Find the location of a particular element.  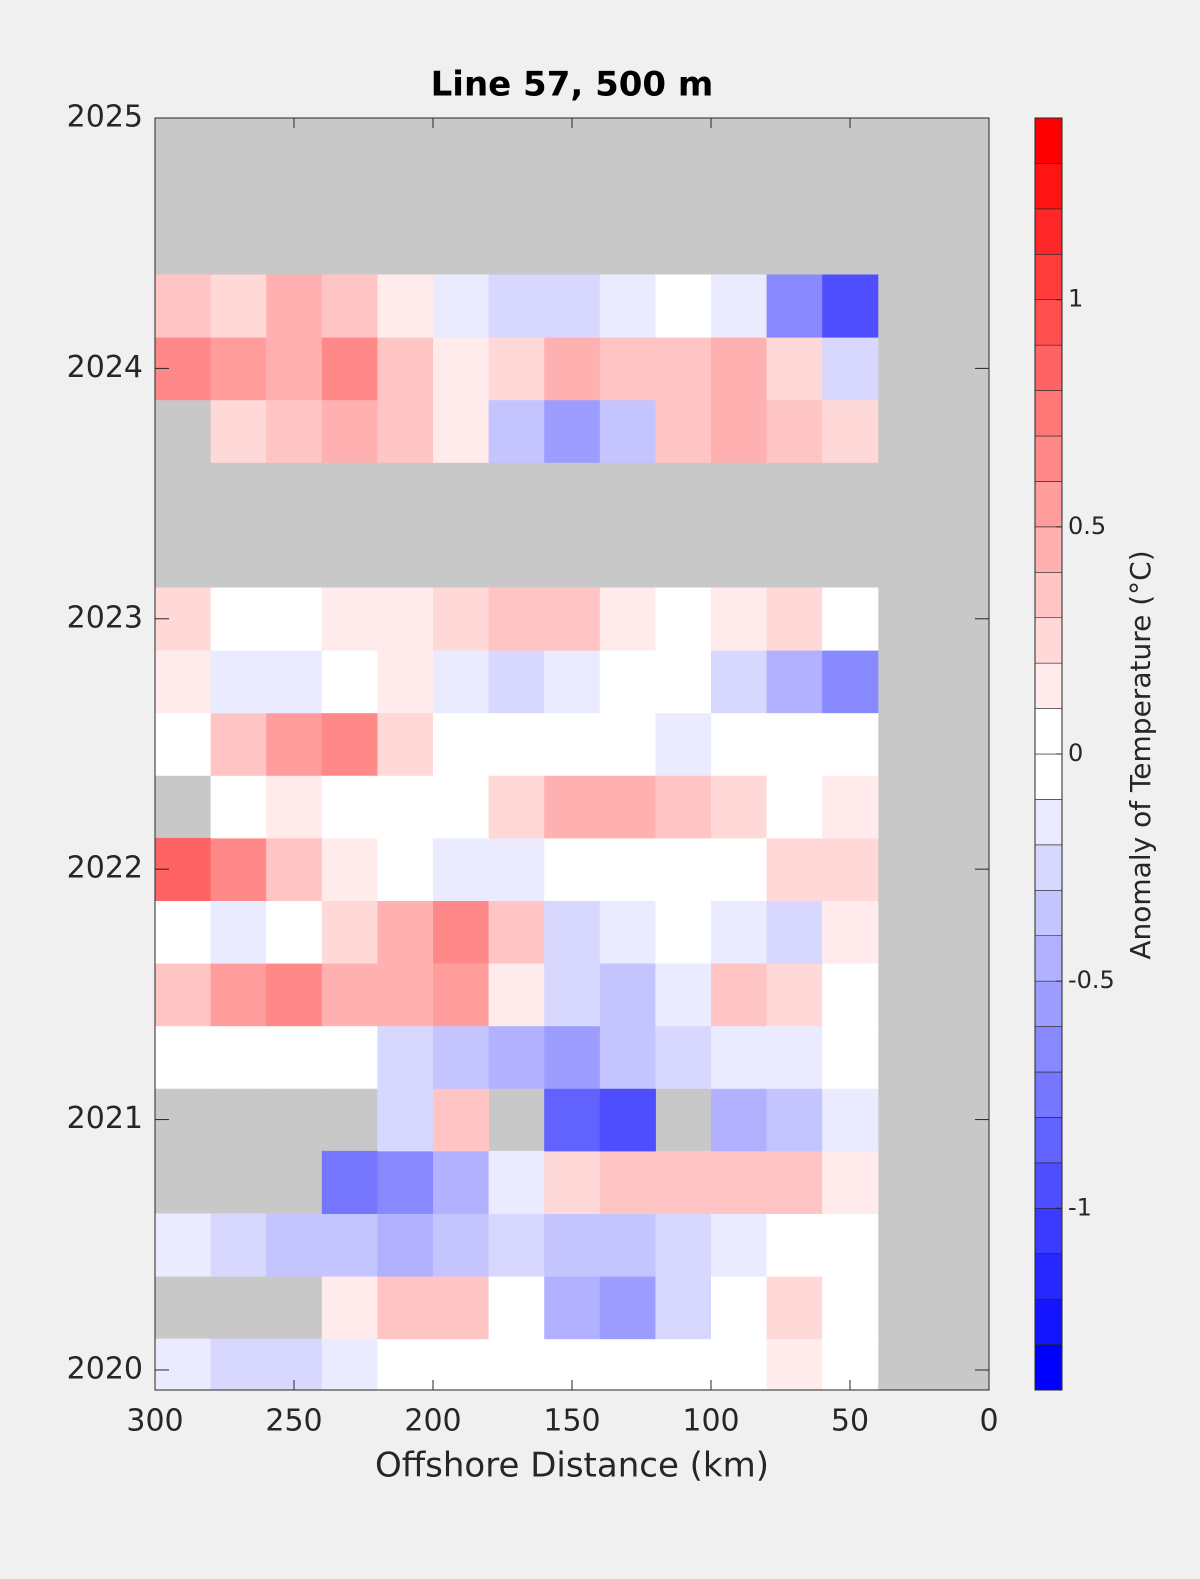

colorbar-tick-label: 1 is located at coordinates (1075, 299).